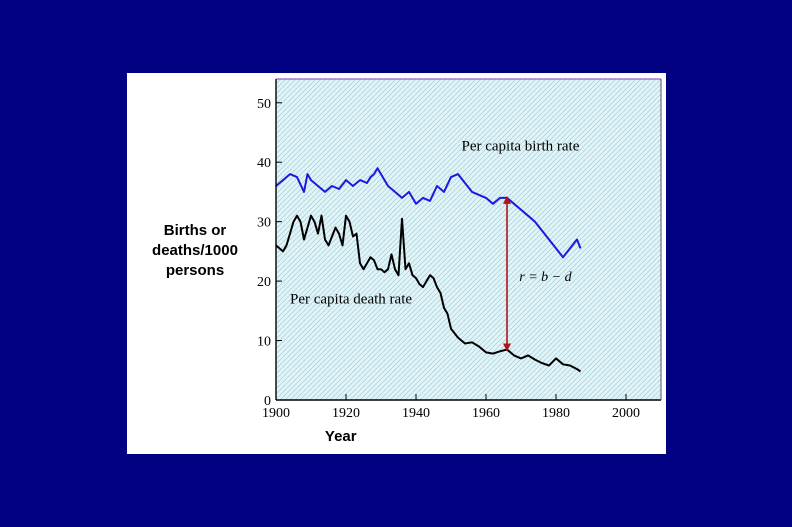  Describe the element at coordinates (556, 413) in the screenshot. I see `x-tick-label: 1980` at that location.